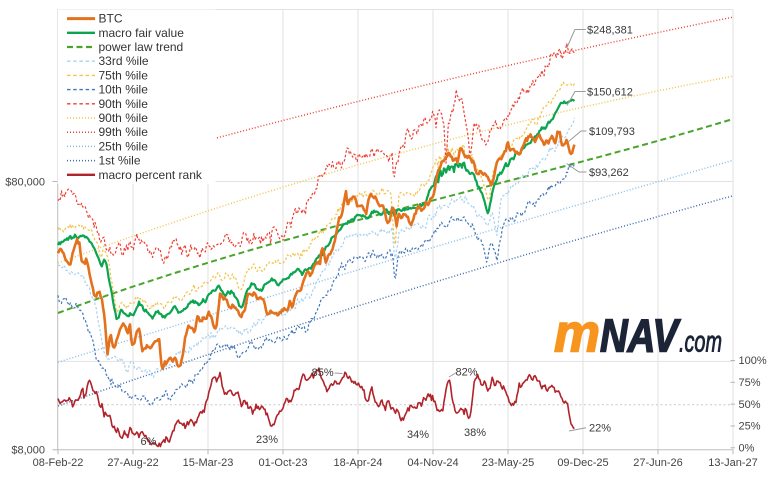 The width and height of the screenshot is (768, 477). What do you see at coordinates (582, 463) in the screenshot?
I see `svg-text: 09-Dec-25` at bounding box center [582, 463].